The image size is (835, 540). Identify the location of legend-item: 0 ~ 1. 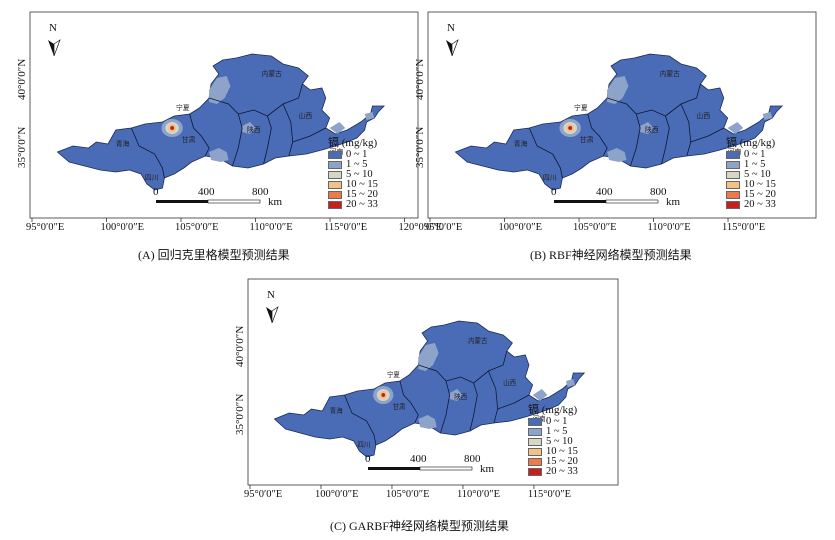
(353, 154).